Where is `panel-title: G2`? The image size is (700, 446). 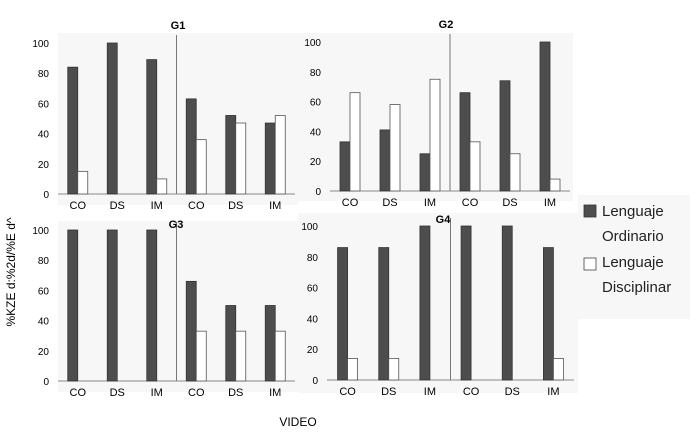
panel-title: G2 is located at coordinates (446, 25).